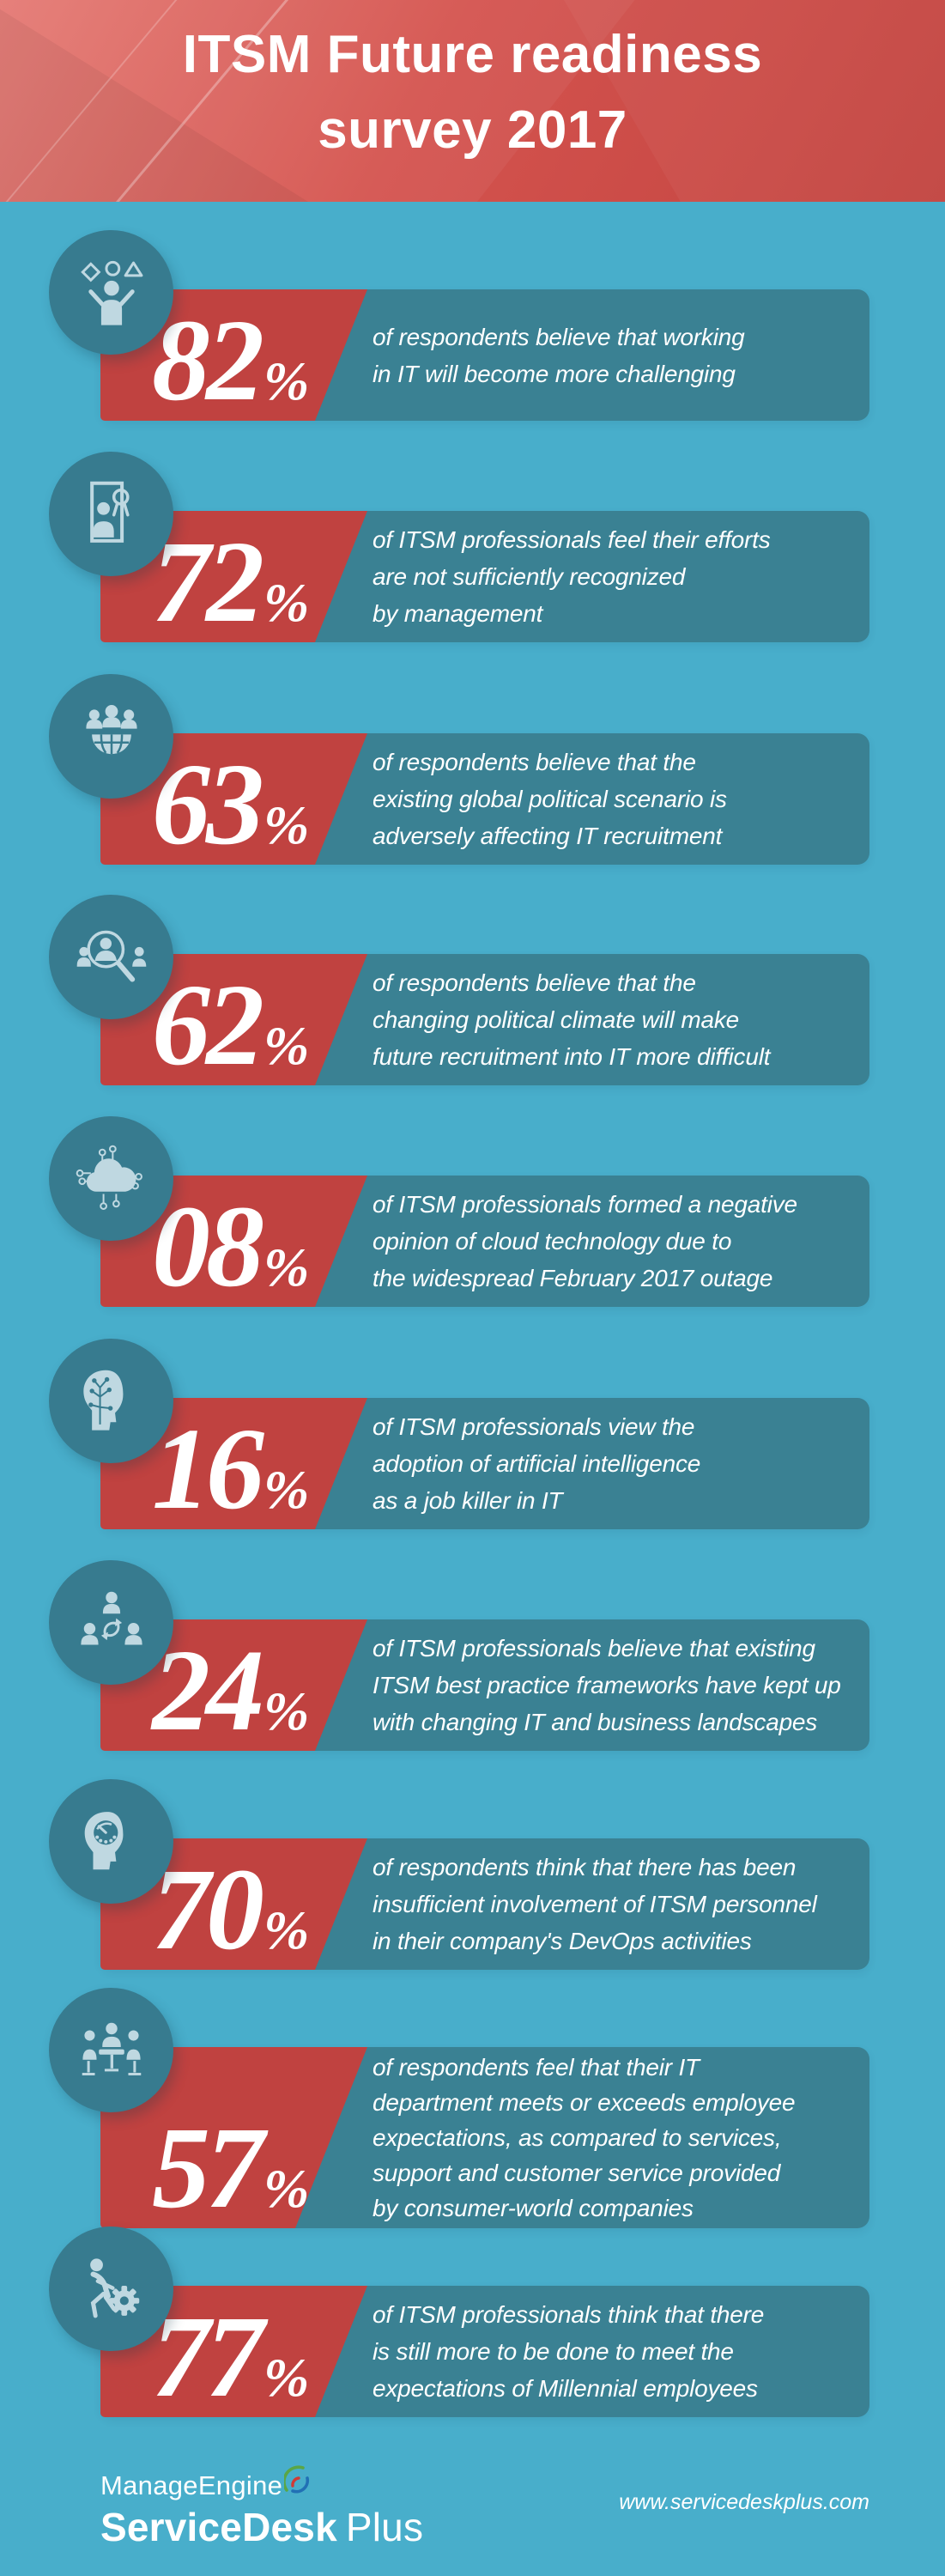 The image size is (945, 2576). I want to click on cloud-network-icon, so click(111, 1179).